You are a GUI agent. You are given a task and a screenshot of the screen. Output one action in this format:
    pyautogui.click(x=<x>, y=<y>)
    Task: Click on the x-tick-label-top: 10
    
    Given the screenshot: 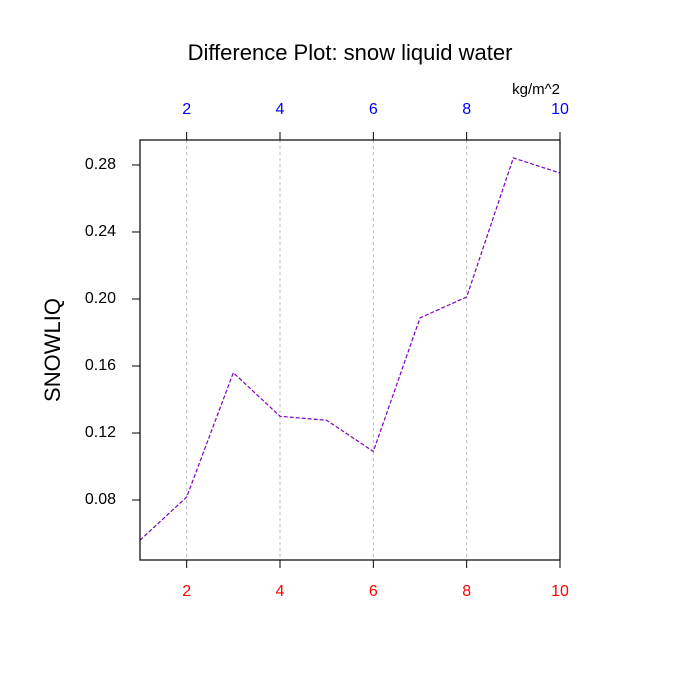 What is the action you would take?
    pyautogui.click(x=560, y=109)
    